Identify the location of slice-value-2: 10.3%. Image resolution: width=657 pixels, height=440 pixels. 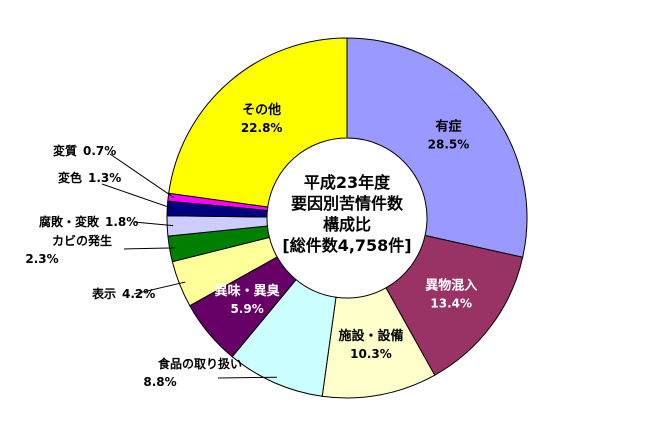
(371, 354).